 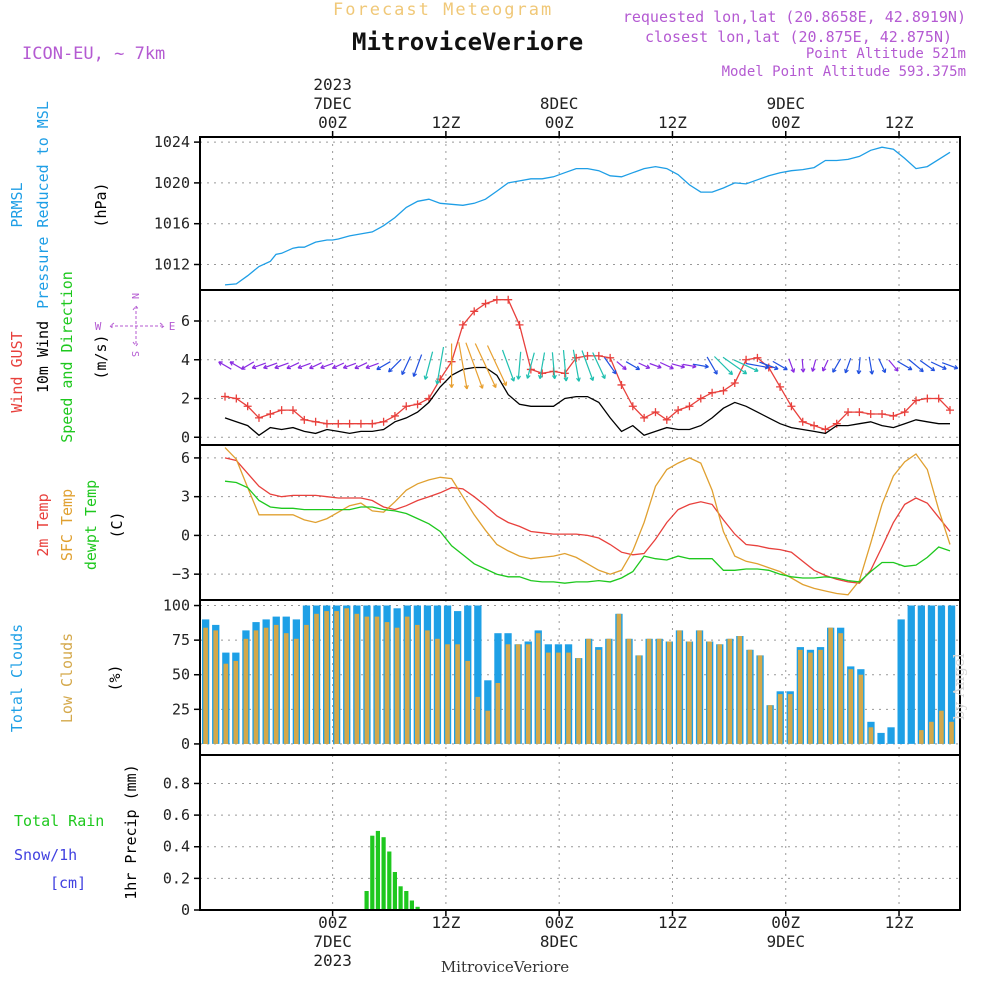 What do you see at coordinates (332, 941) in the screenshot?
I see `bottom-time-label: 7DEC` at bounding box center [332, 941].